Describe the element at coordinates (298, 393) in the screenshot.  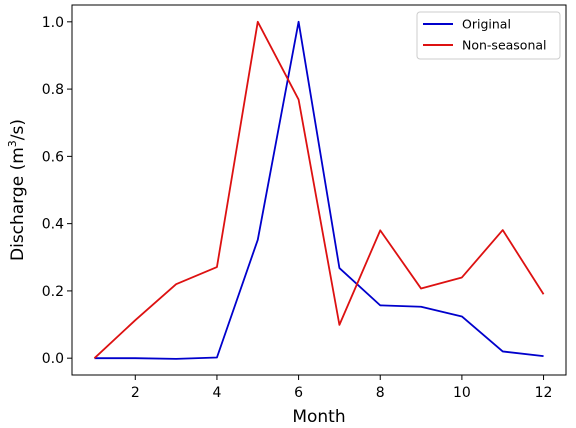
I see `x-tick-label: 6` at that location.